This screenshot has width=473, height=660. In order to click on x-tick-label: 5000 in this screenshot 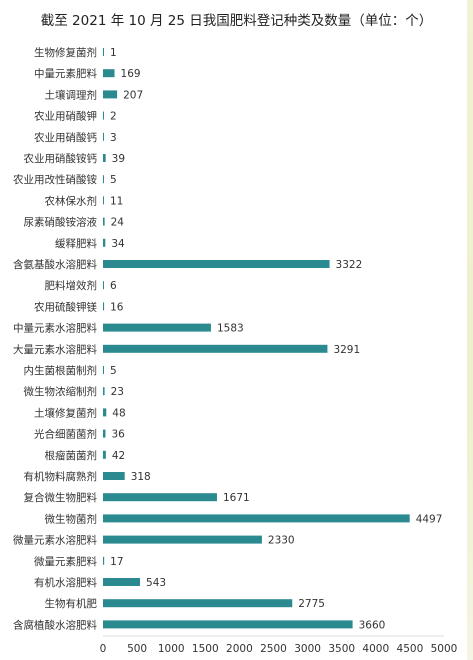, I will do `click(444, 649)`.